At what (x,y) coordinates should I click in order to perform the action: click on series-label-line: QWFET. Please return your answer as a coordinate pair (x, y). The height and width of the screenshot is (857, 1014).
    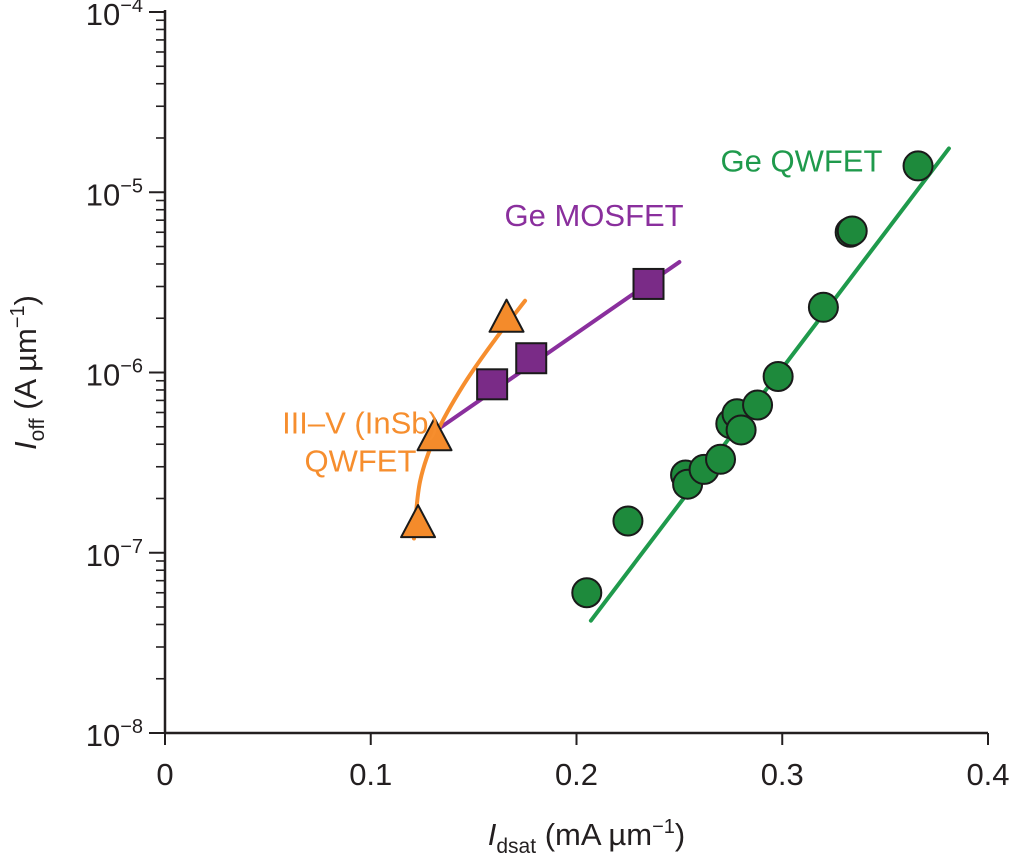
    Looking at the image, I should click on (361, 460).